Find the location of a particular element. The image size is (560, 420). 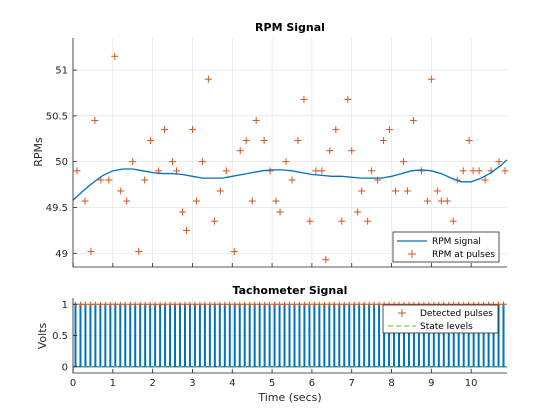

rpm-y-tick-label: 49.5 is located at coordinates (57, 208).